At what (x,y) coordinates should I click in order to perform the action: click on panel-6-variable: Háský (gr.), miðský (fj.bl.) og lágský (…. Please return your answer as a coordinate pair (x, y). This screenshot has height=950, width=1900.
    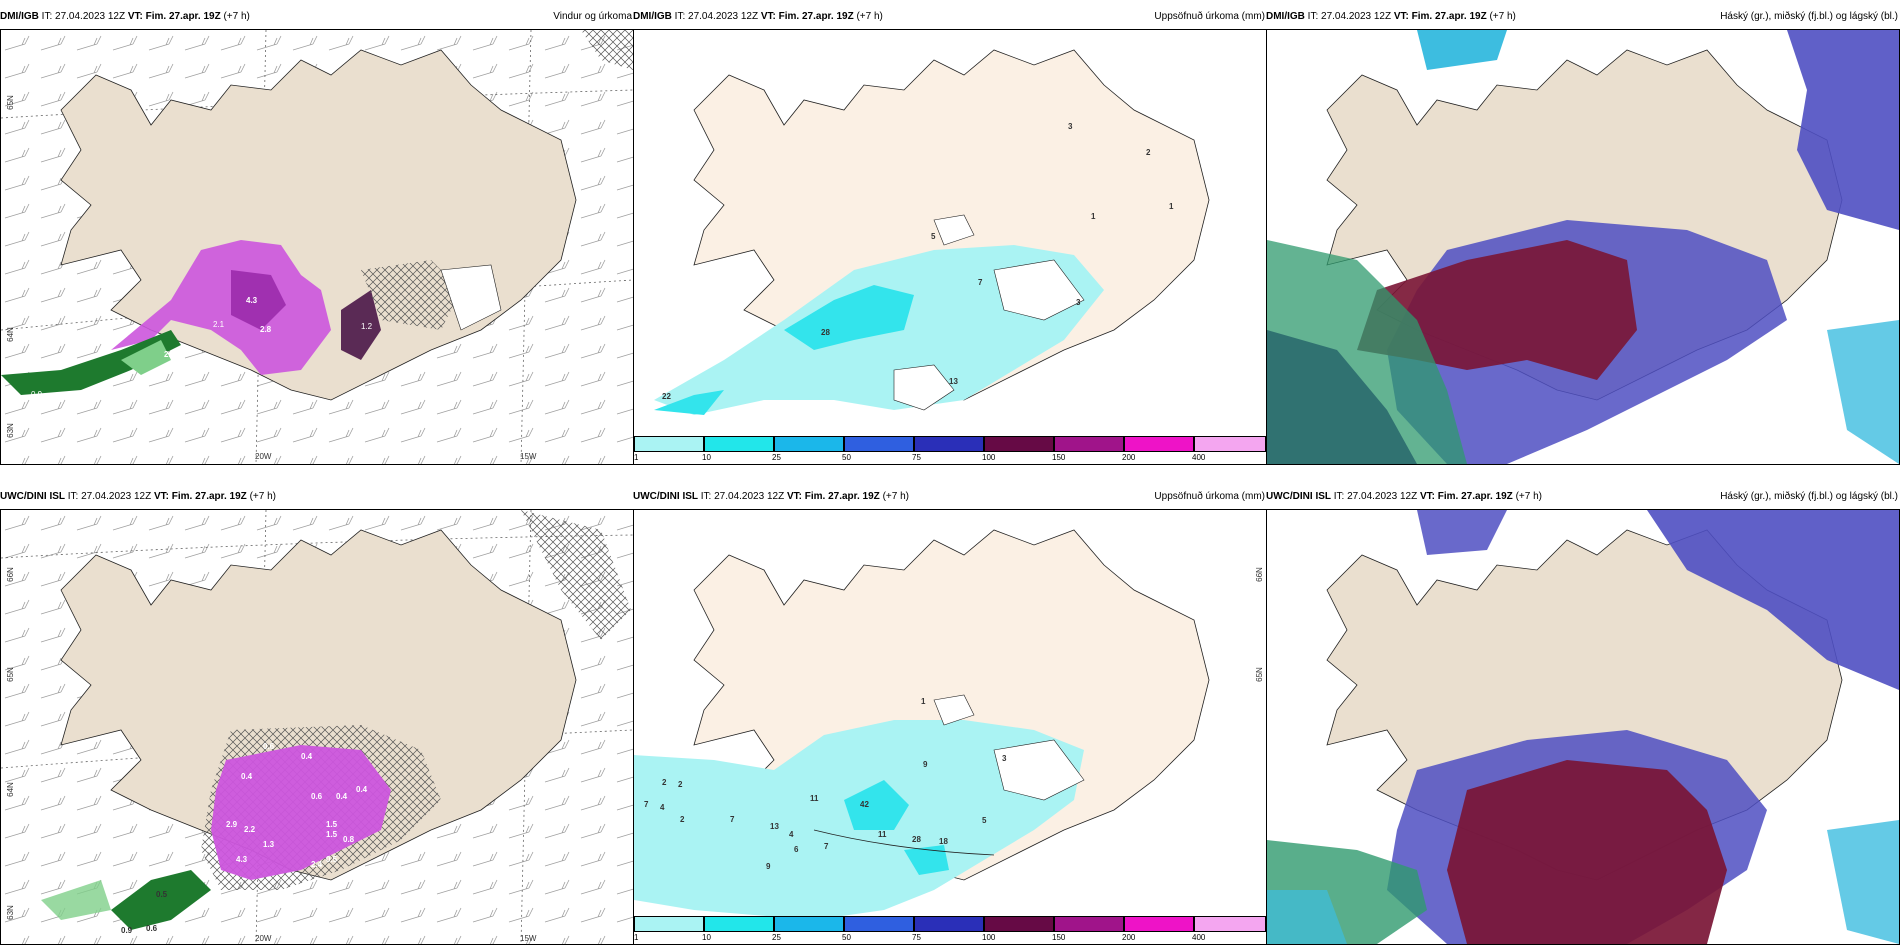
    Looking at the image, I should click on (1809, 496).